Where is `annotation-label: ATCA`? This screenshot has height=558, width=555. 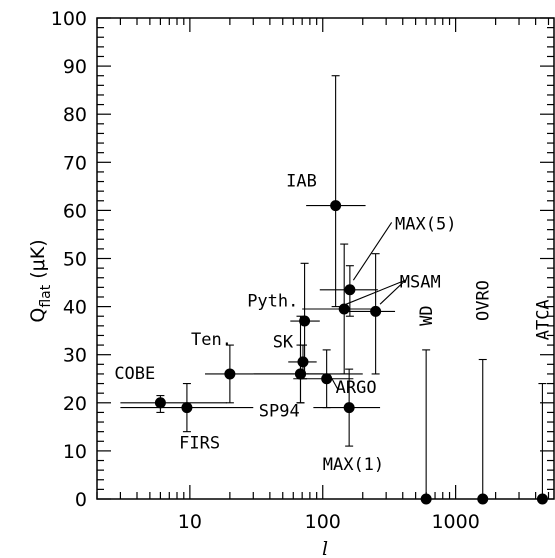
annotation-label: ATCA is located at coordinates (543, 319).